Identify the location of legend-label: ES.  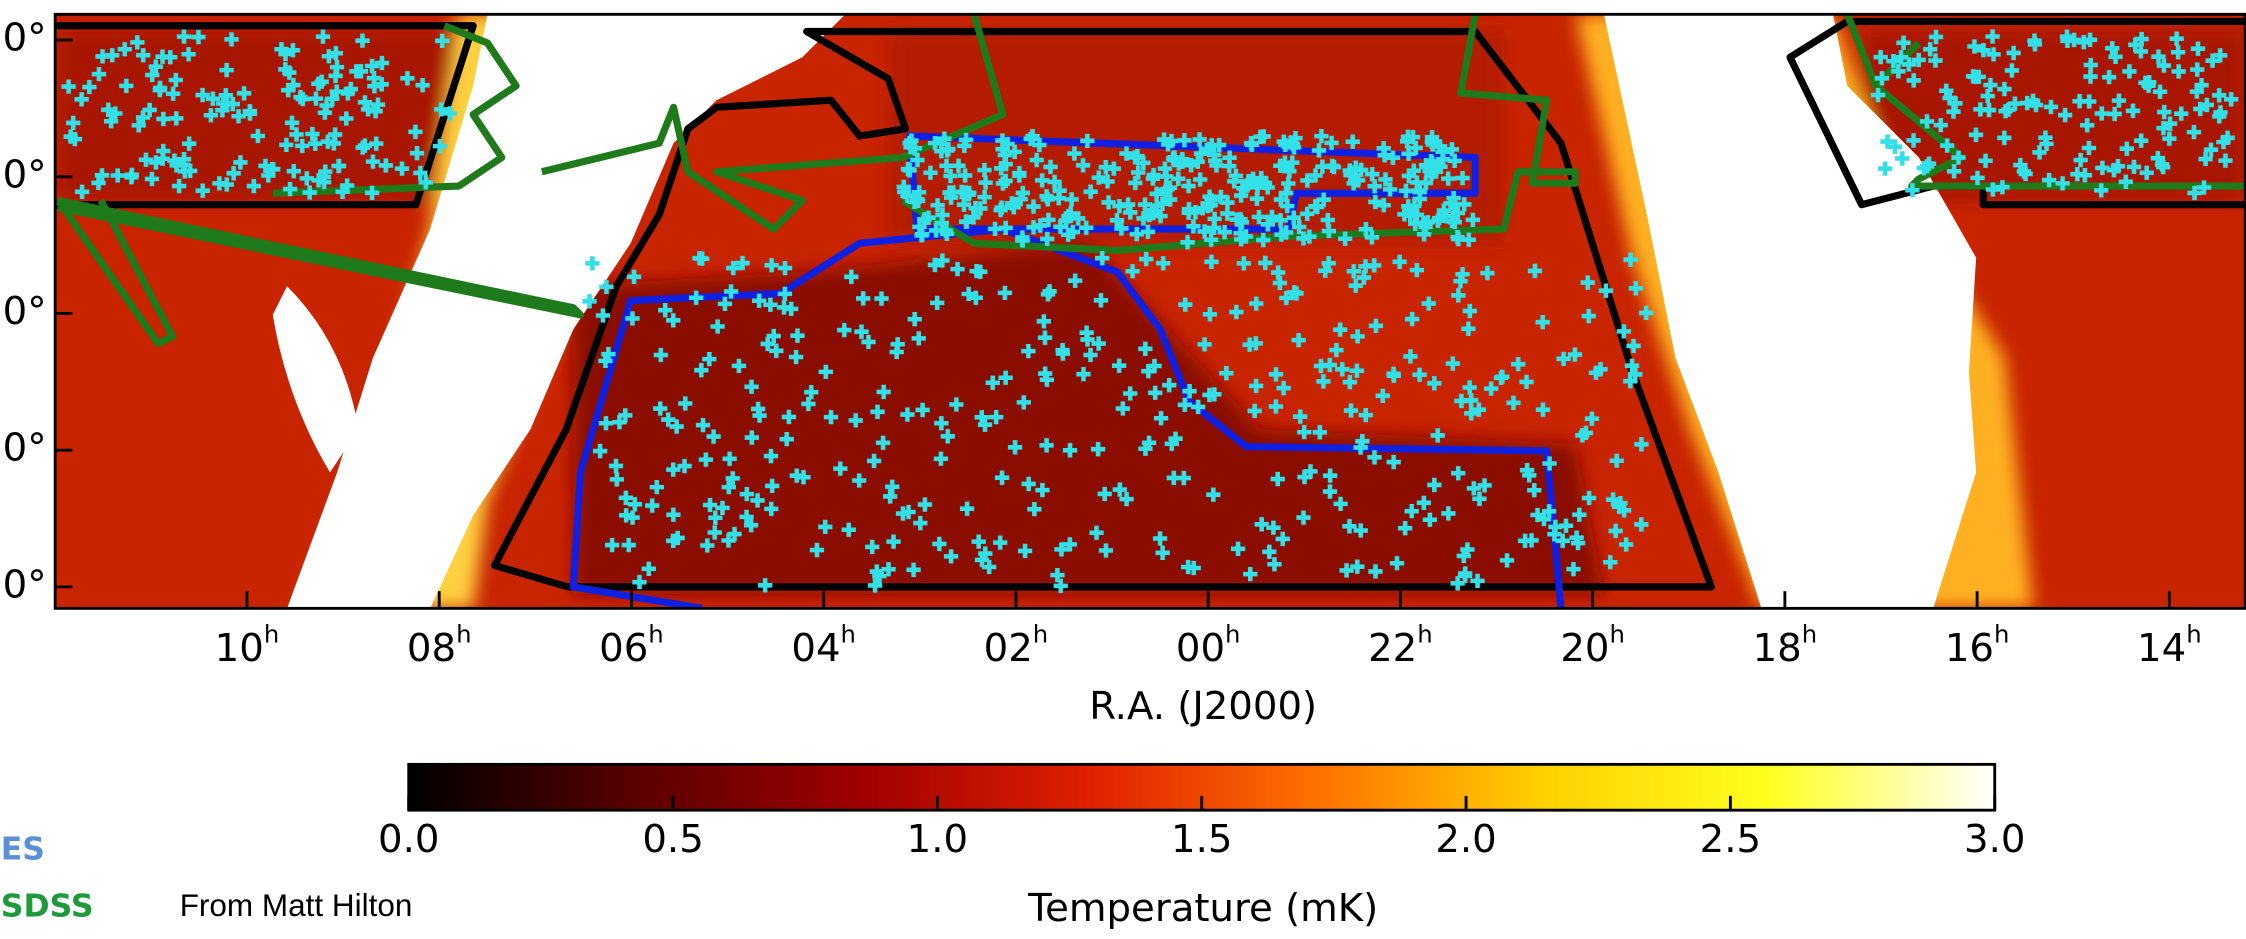
(23, 849).